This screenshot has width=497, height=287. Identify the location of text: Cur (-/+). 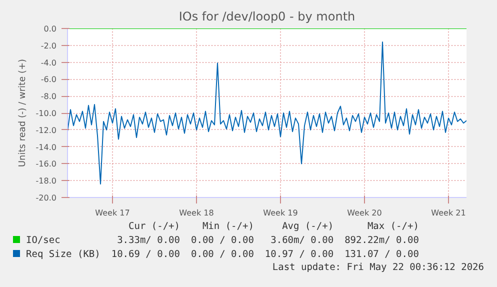
(154, 227).